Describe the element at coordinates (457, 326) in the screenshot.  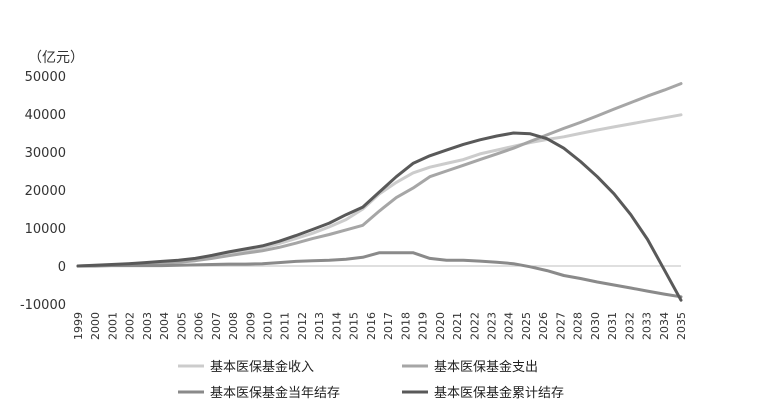
I see `x-tick-label: 2021` at that location.